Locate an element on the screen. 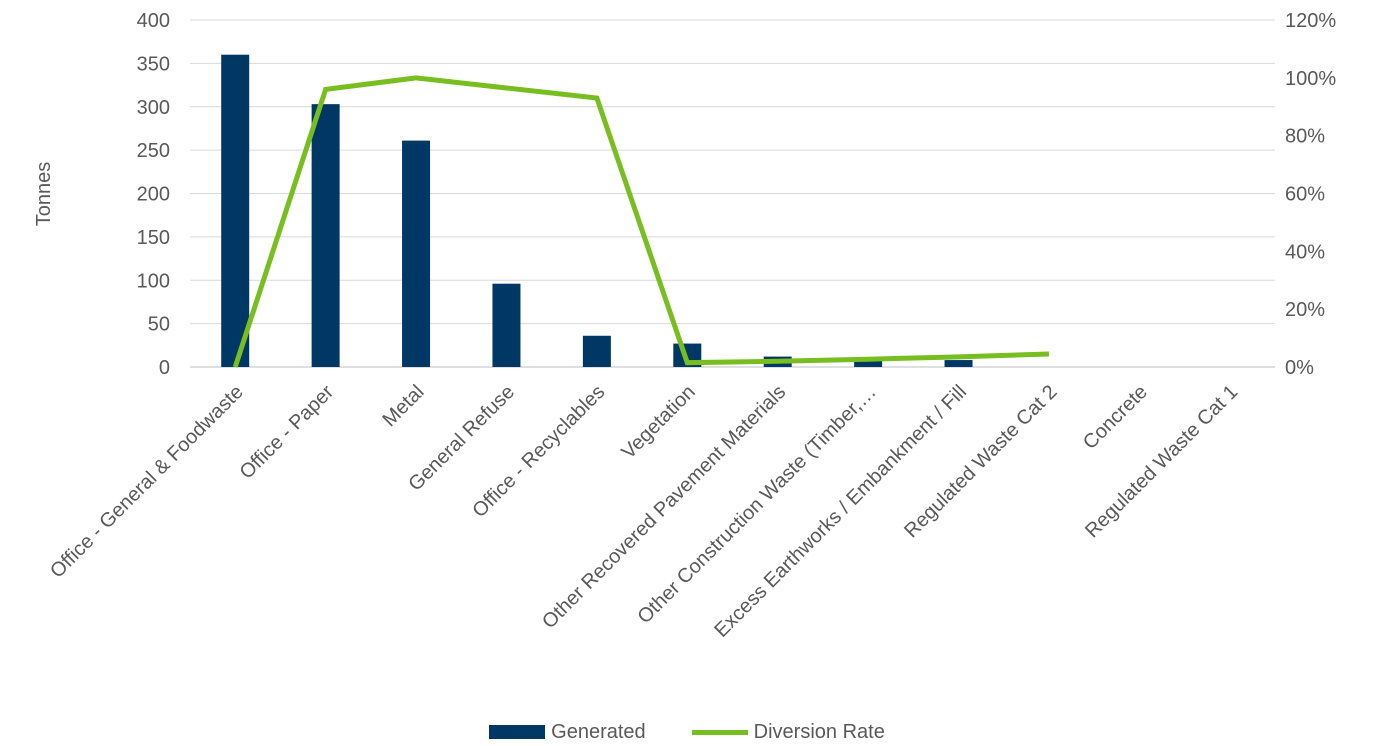 The height and width of the screenshot is (746, 1374). legend-item-generated: Generated is located at coordinates (567, 732).